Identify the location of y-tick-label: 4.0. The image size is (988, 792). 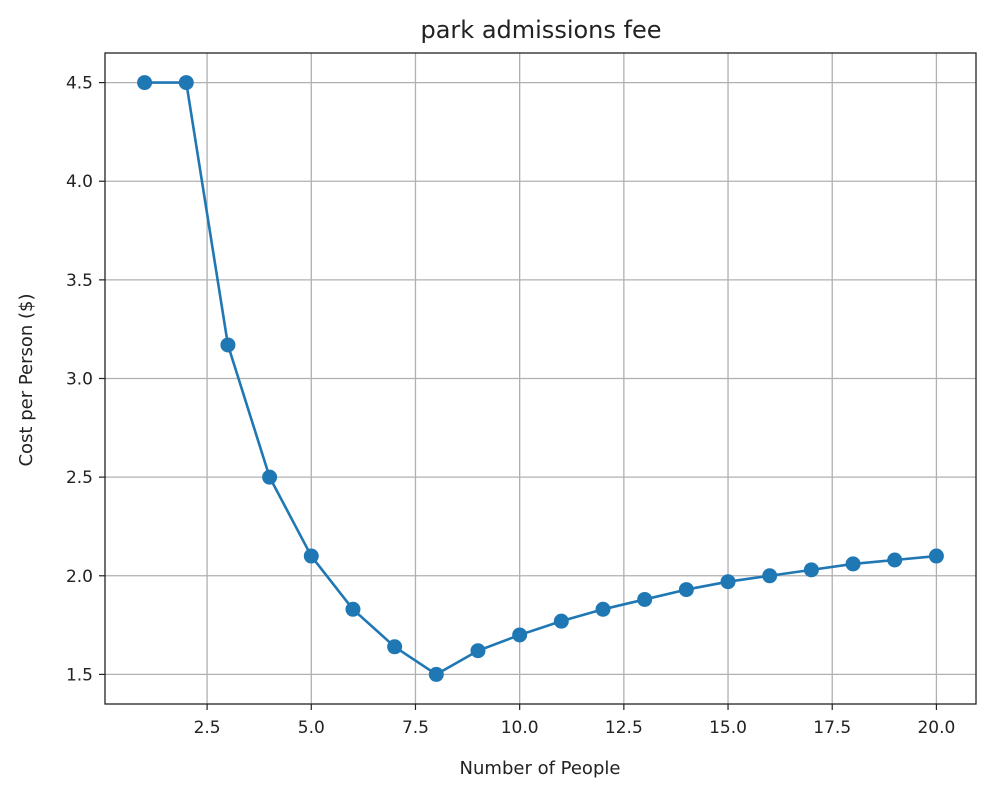
(79, 182).